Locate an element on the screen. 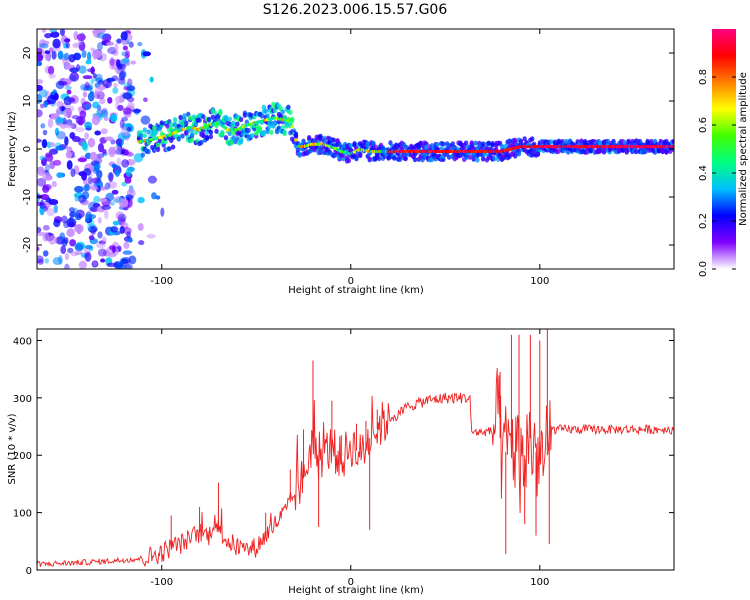 The width and height of the screenshot is (750, 600). y-tick-label: -10 is located at coordinates (27, 197).